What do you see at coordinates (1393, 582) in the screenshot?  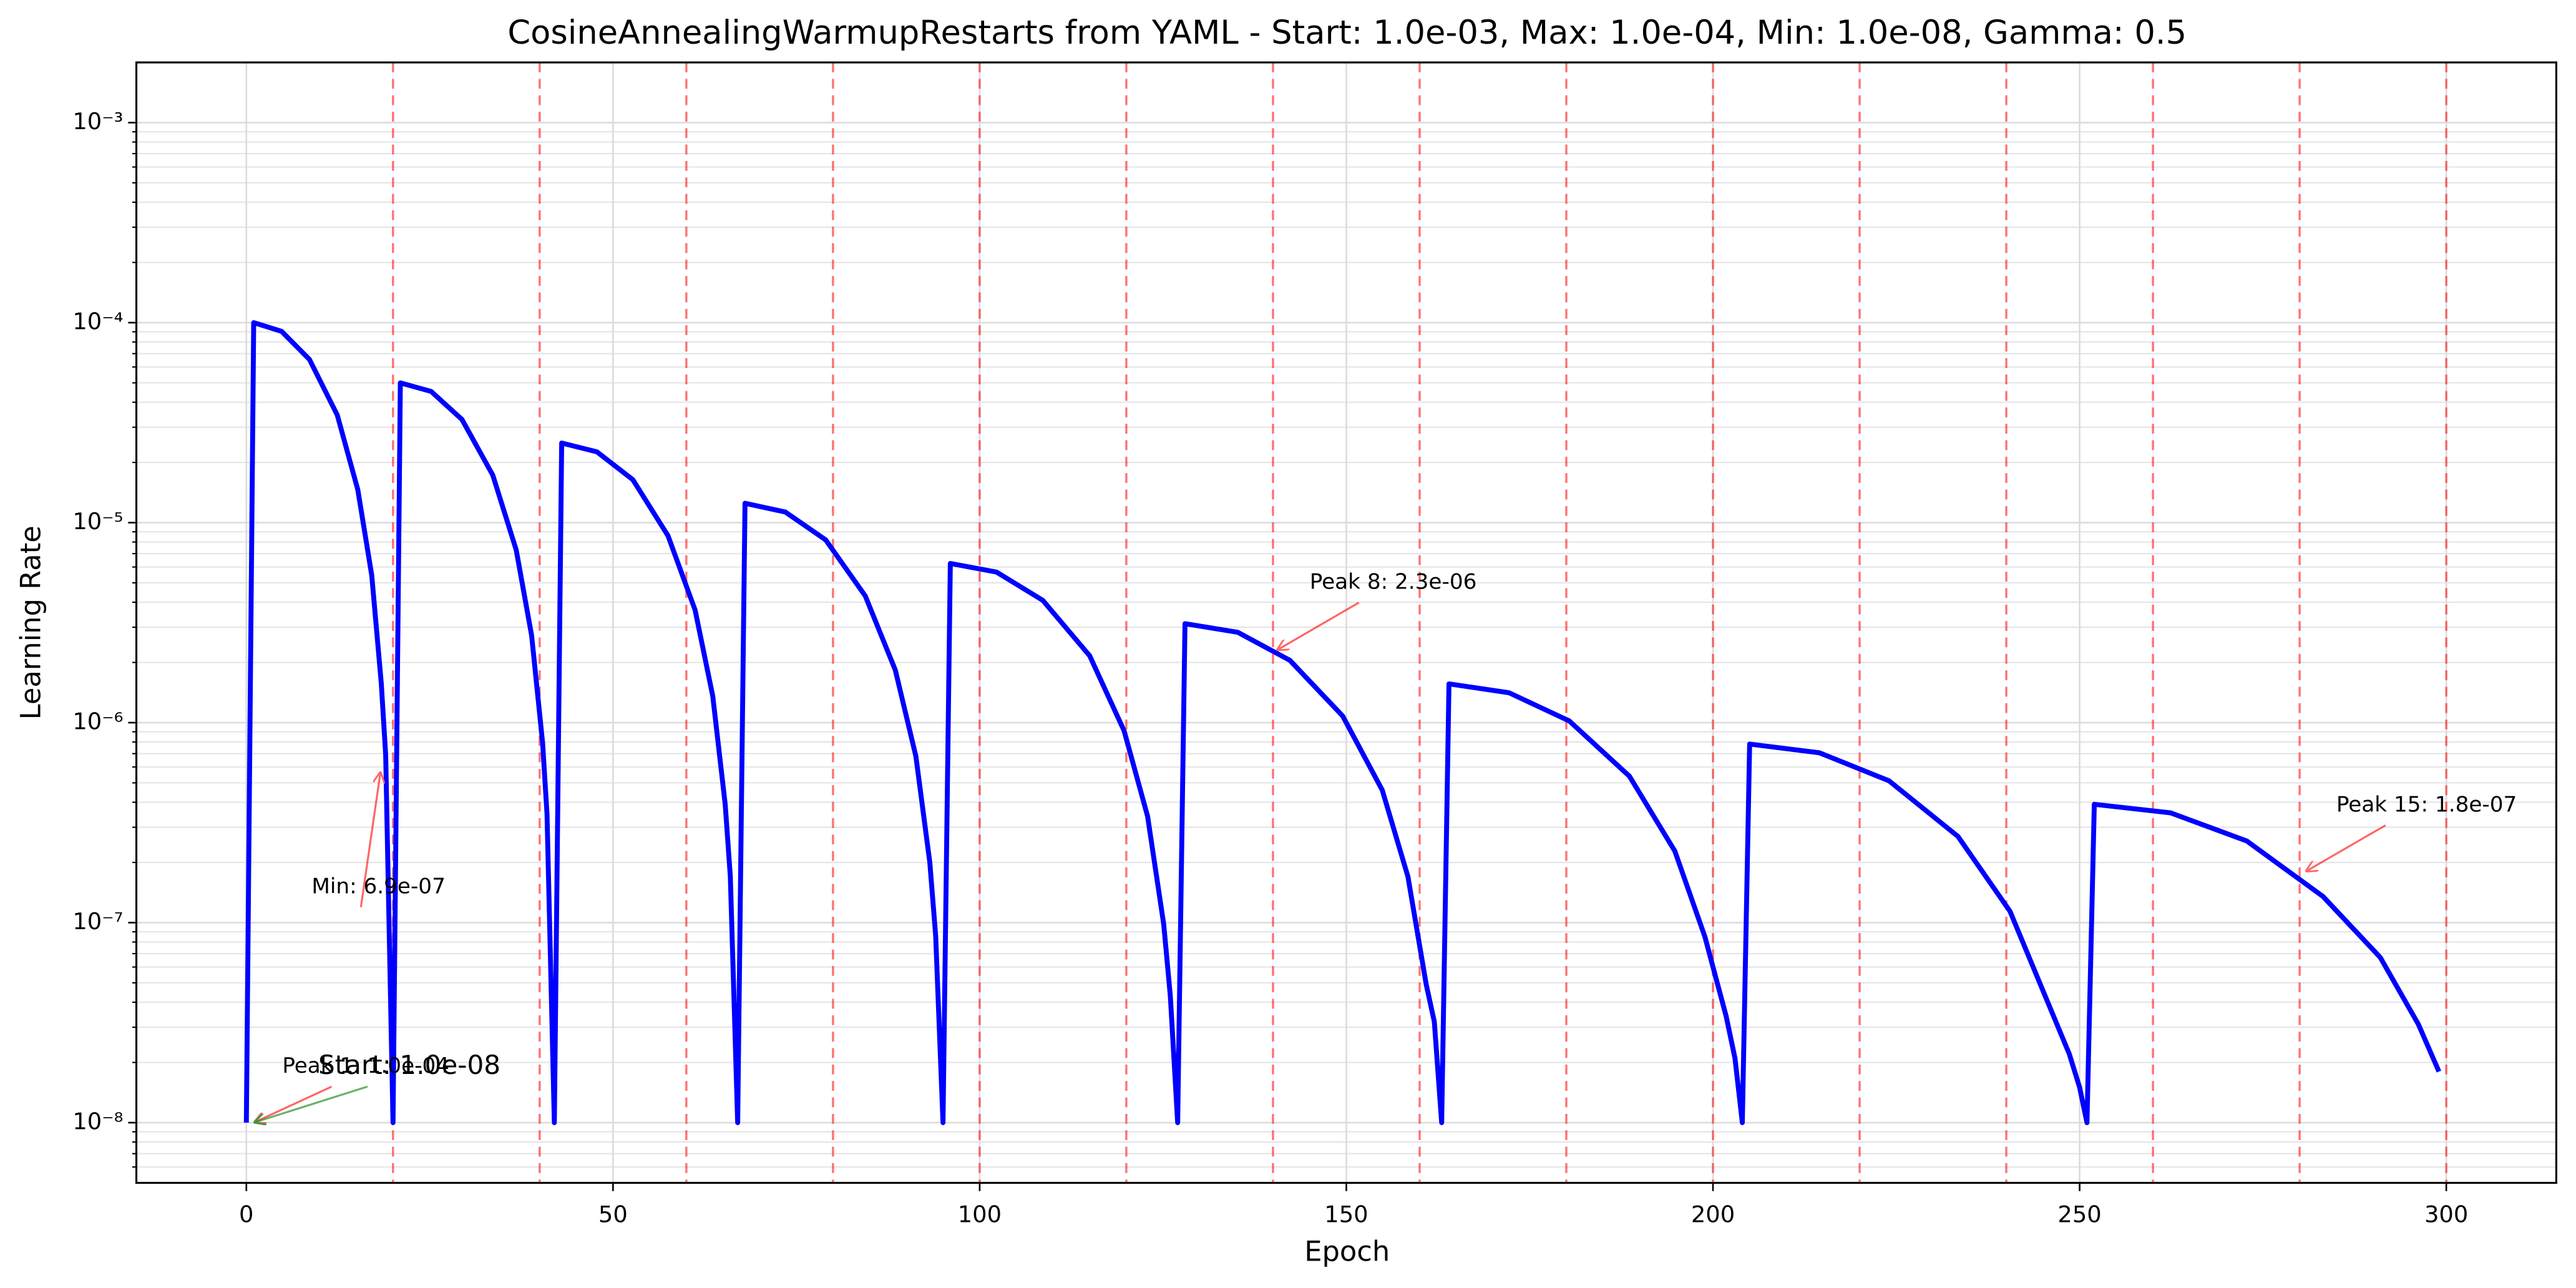 I see `annotation: Peak 8: 2.3e-06` at bounding box center [1393, 582].